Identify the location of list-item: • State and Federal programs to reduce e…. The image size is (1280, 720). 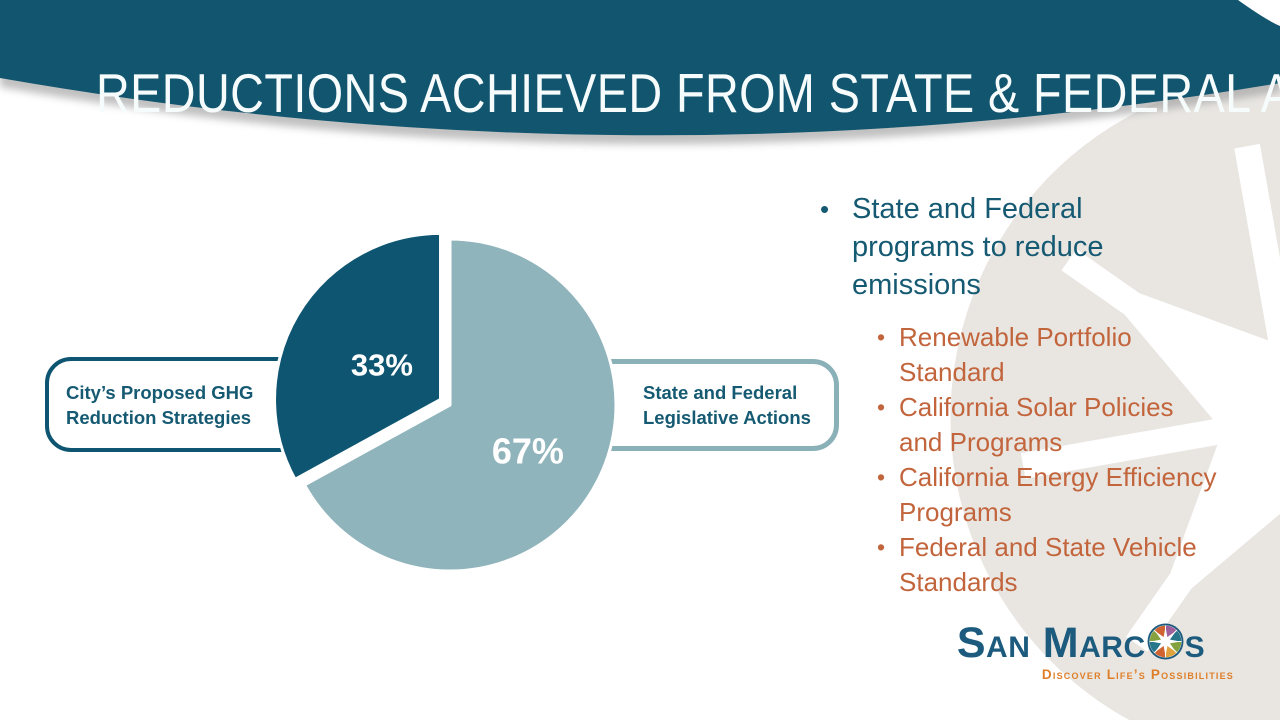
(1042, 247).